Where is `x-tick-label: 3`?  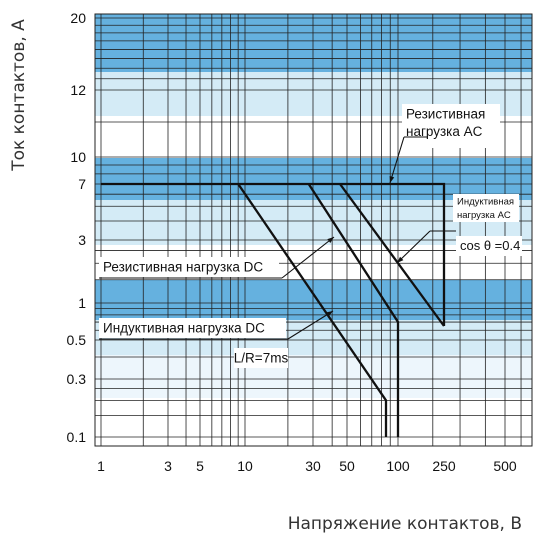
x-tick-label: 3 is located at coordinates (168, 466).